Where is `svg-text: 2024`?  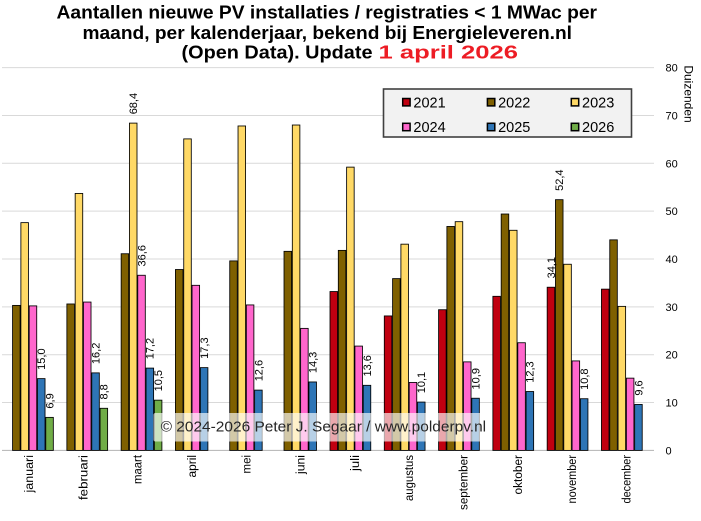 svg-text: 2024 is located at coordinates (429, 128).